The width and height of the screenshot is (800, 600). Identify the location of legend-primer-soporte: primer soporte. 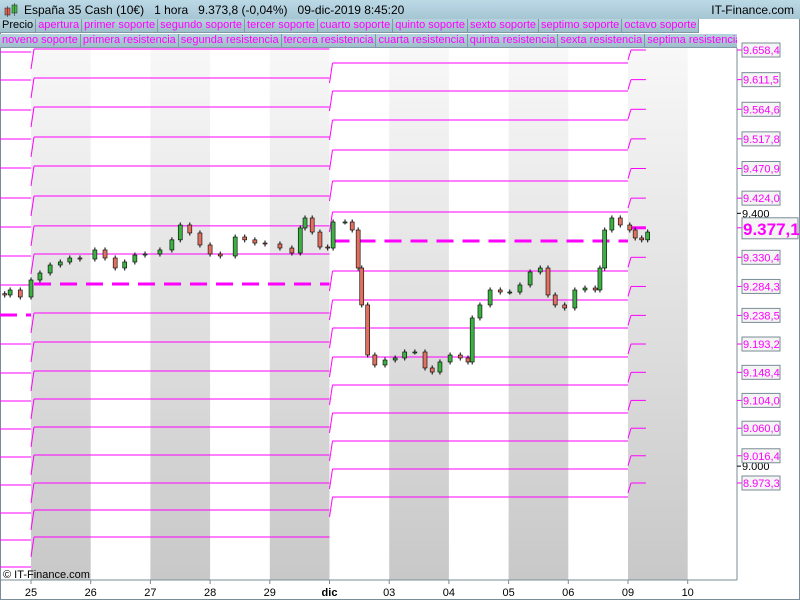
(120, 26).